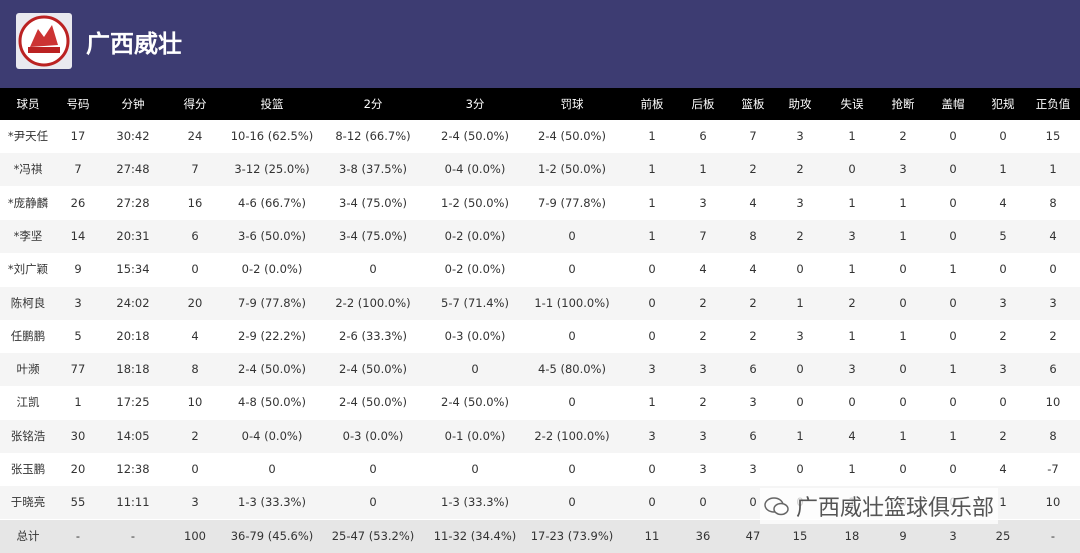 Image resolution: width=1080 pixels, height=553 pixels. What do you see at coordinates (852, 535) in the screenshot?
I see `table-cell: 18` at bounding box center [852, 535].